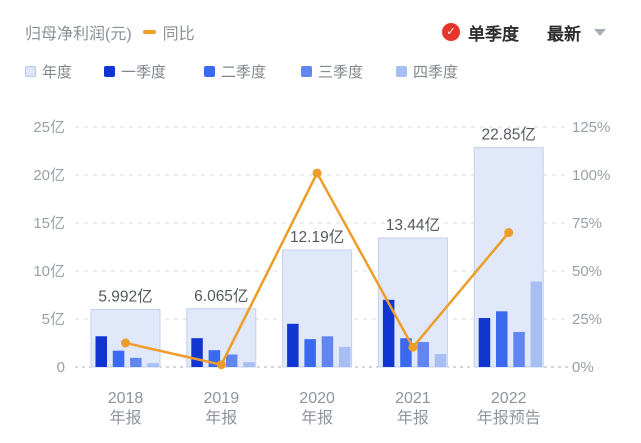  Describe the element at coordinates (221, 296) in the screenshot. I see `value-label: 6.065亿` at that location.